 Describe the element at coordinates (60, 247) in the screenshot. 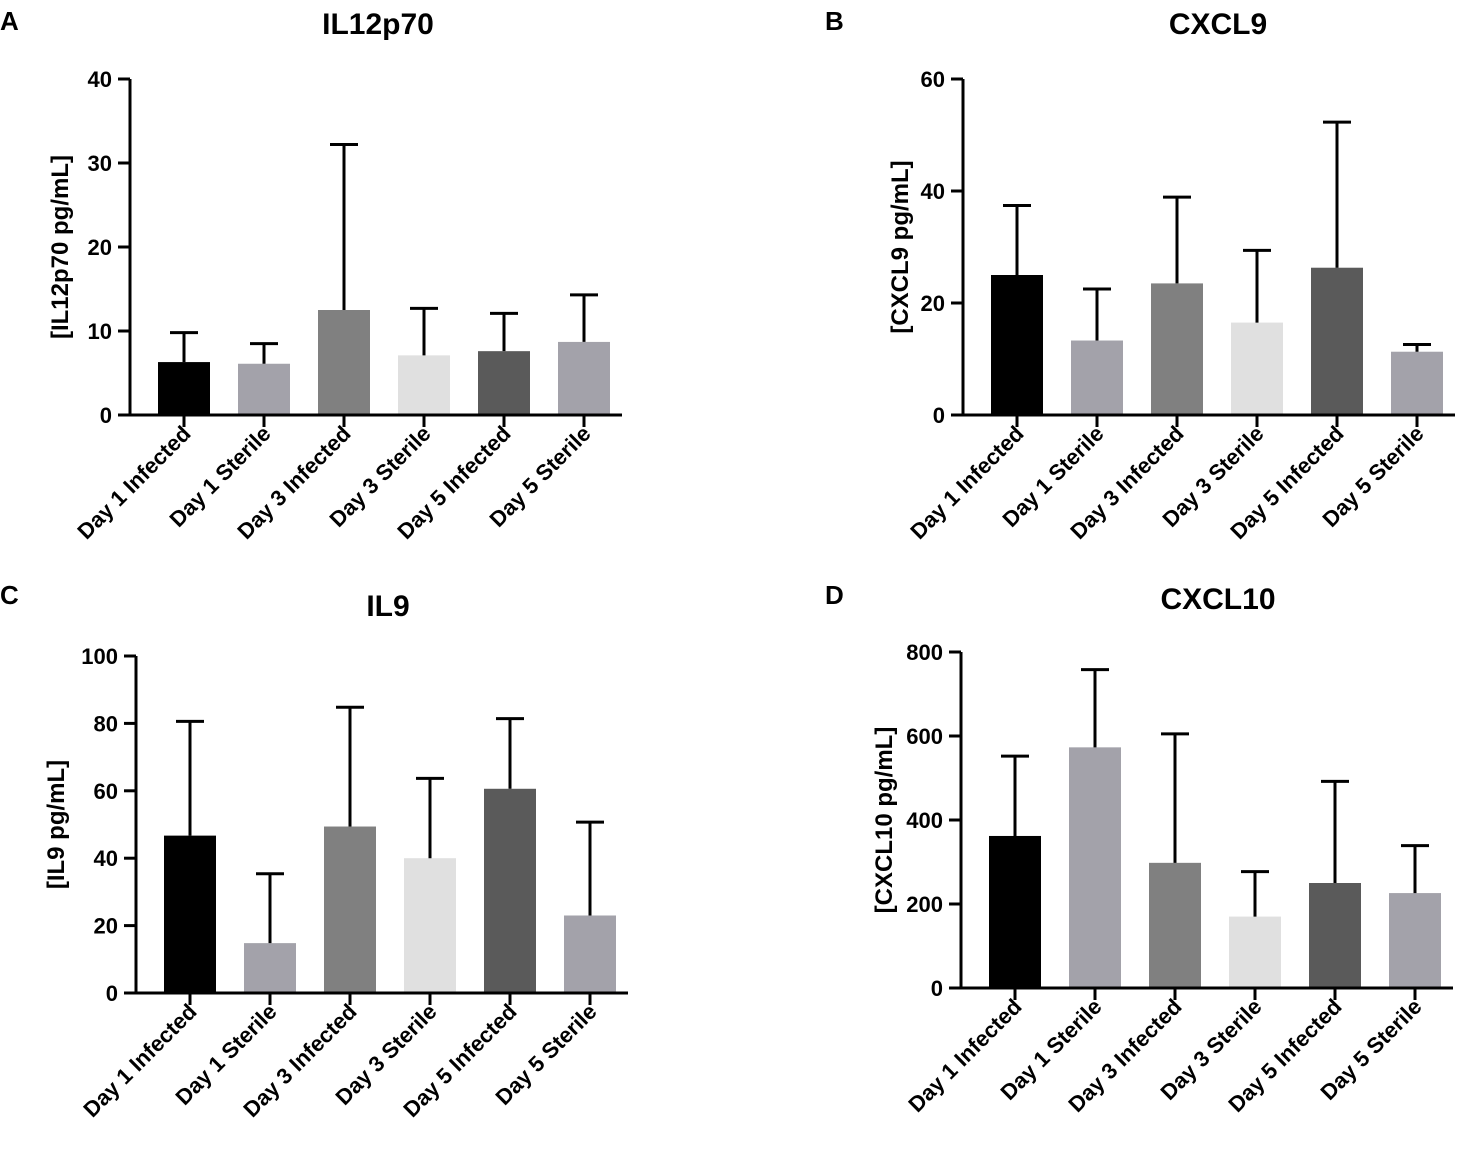

I see `chart-a-y-axis-label: [IL12p70 pg/mL]` at that location.